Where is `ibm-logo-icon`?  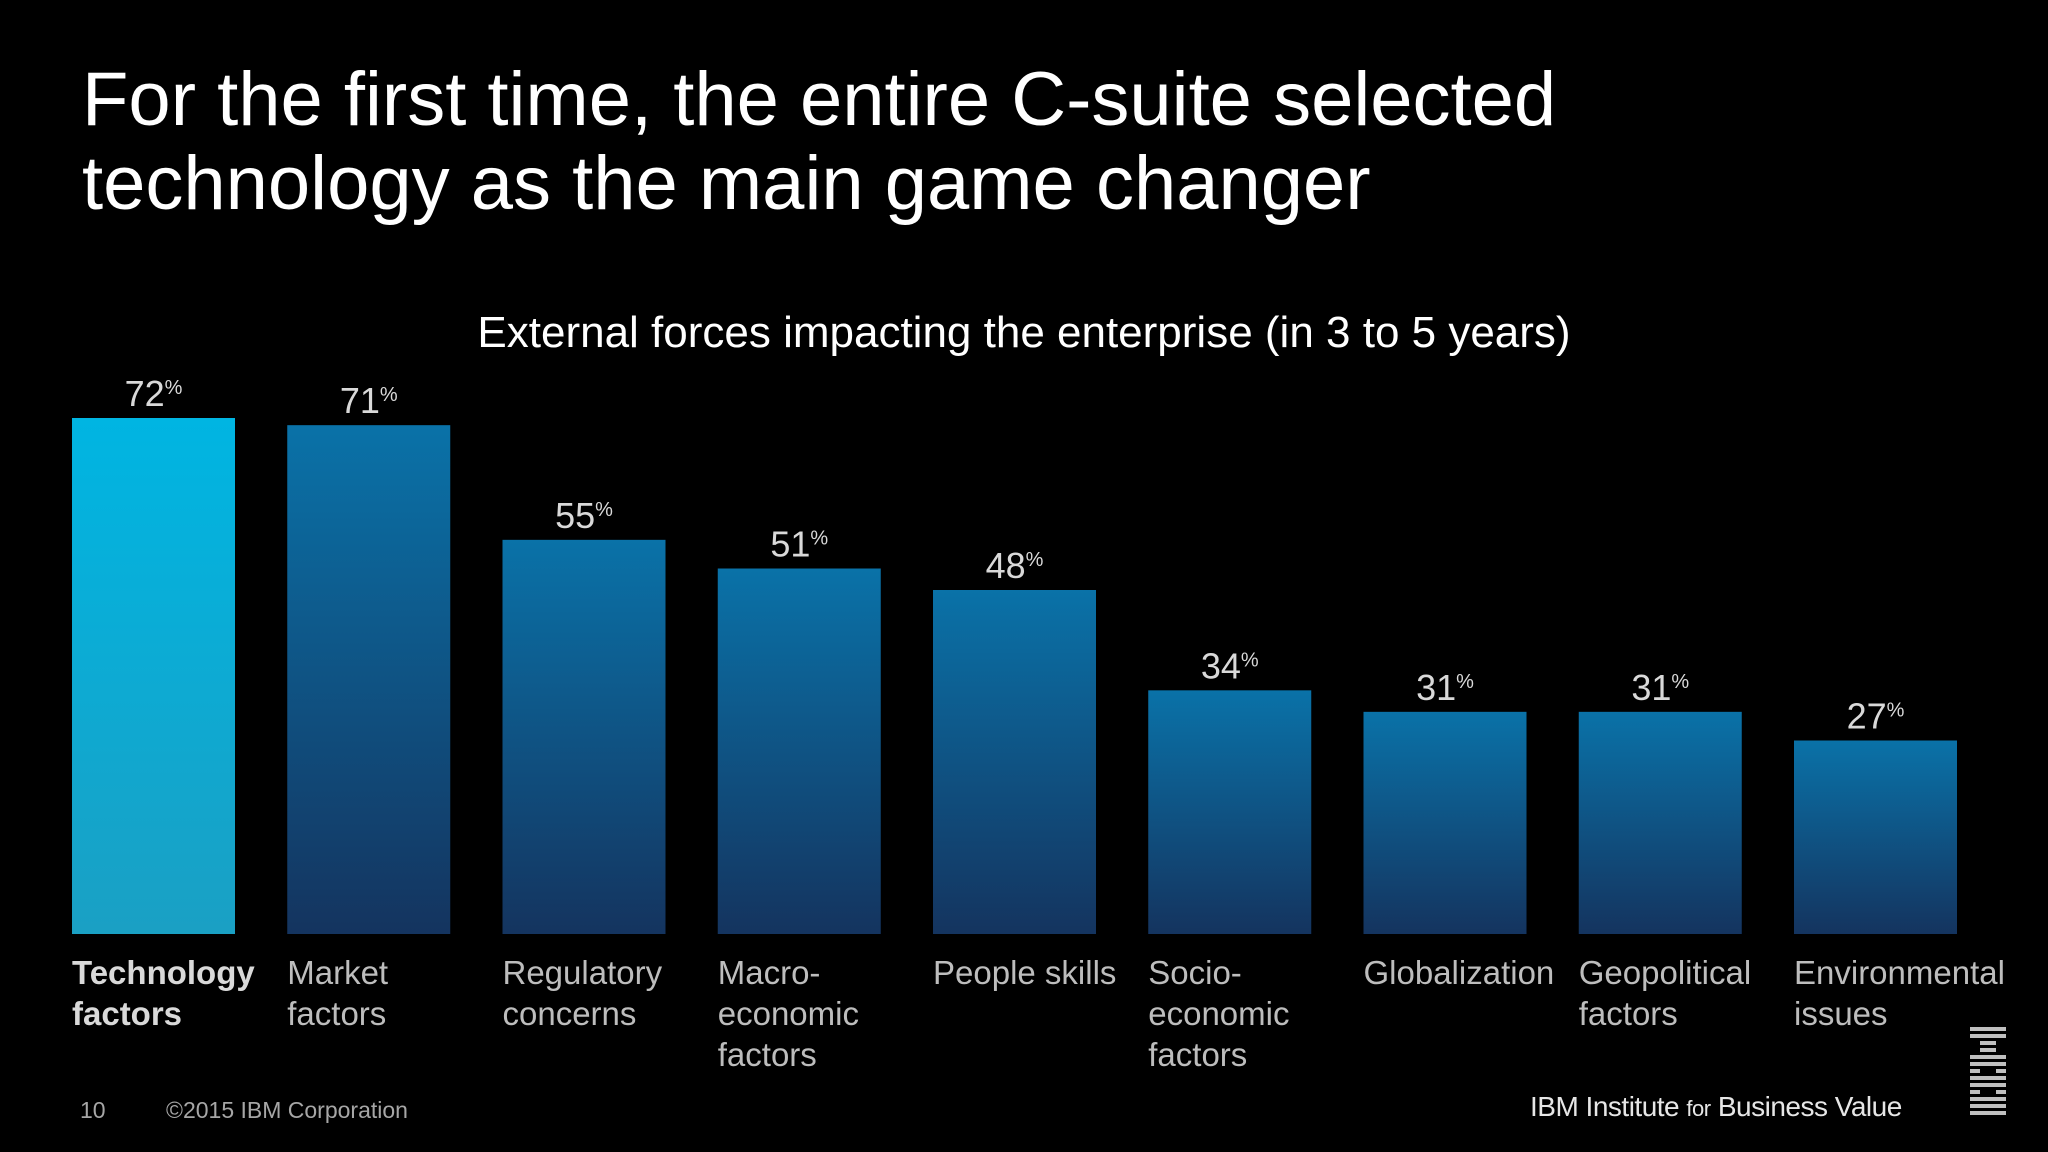 ibm-logo-icon is located at coordinates (1988, 1071).